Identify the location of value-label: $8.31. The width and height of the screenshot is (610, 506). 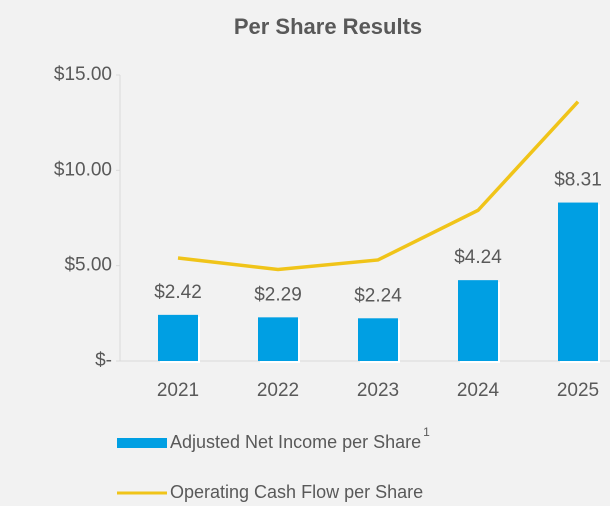
(578, 180).